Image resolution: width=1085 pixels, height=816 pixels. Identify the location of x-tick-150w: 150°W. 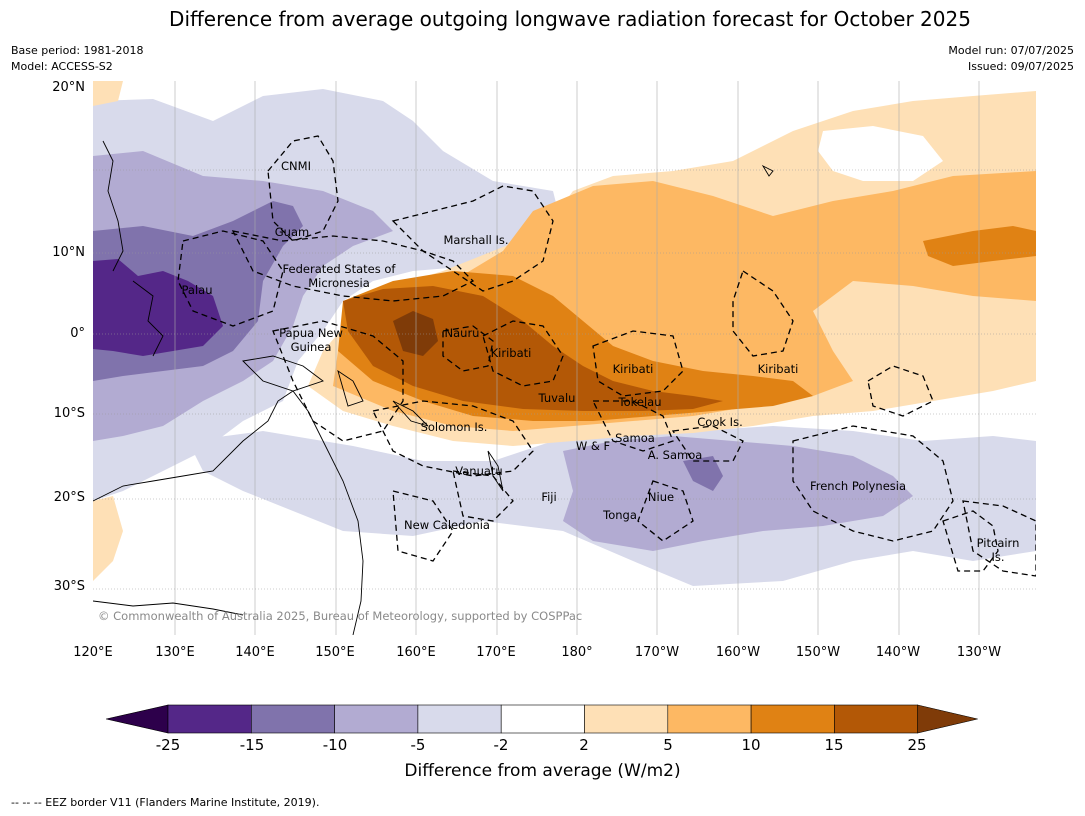
(818, 652).